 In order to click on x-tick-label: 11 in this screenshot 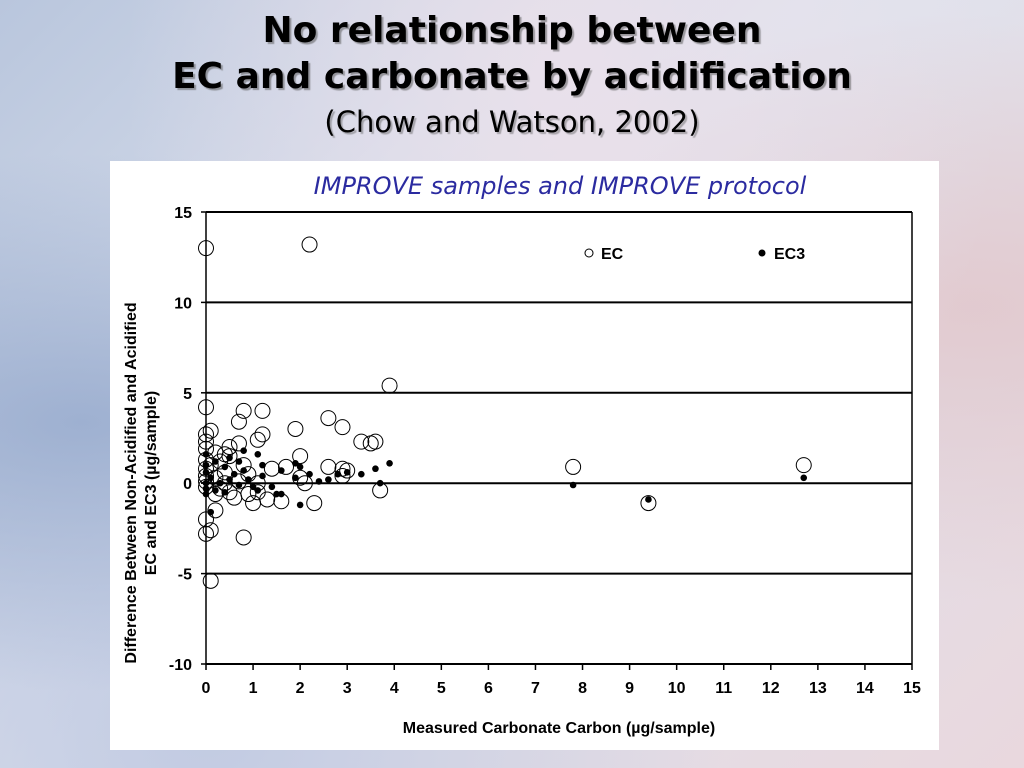, I will do `click(723, 688)`.